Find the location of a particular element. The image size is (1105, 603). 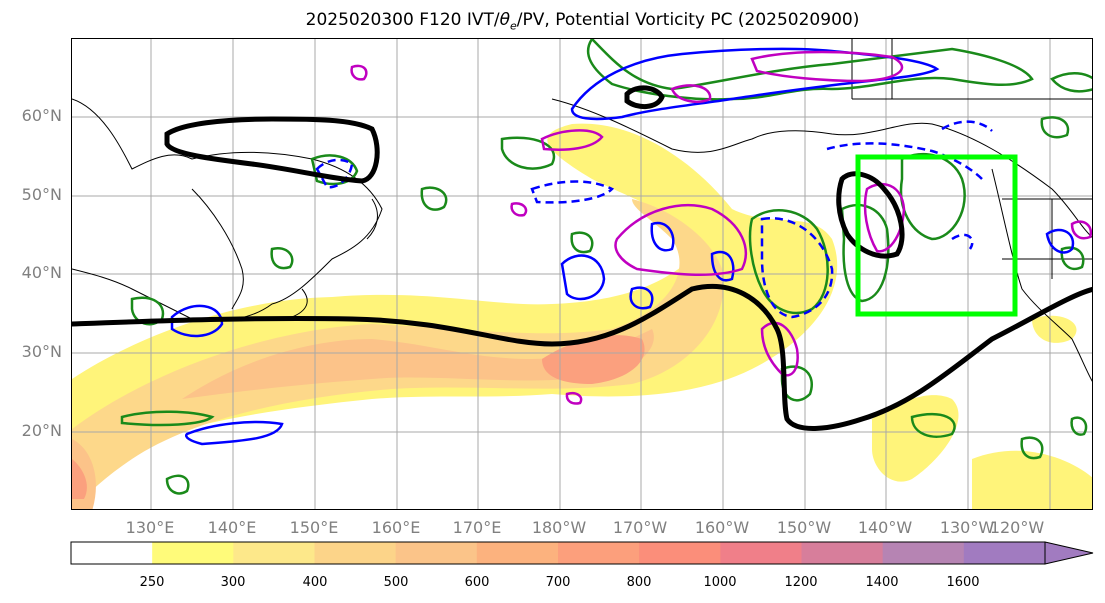

lat-label-60n: 60°N is located at coordinates (41, 115).